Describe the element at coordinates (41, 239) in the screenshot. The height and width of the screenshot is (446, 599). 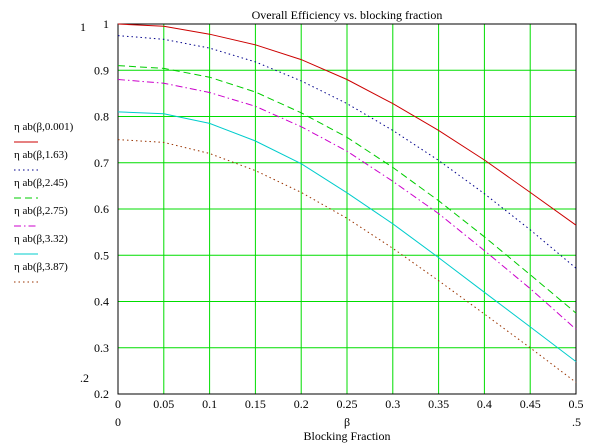
I see `legend-label: η ab(β,3.32)` at that location.